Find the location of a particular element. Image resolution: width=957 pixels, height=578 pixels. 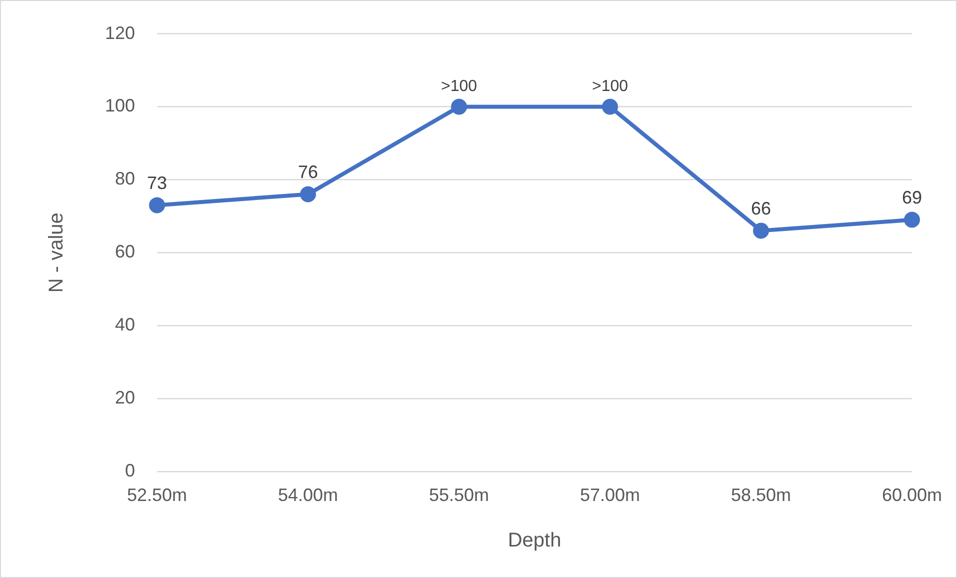

y-tick-label: 60 is located at coordinates (125, 252).